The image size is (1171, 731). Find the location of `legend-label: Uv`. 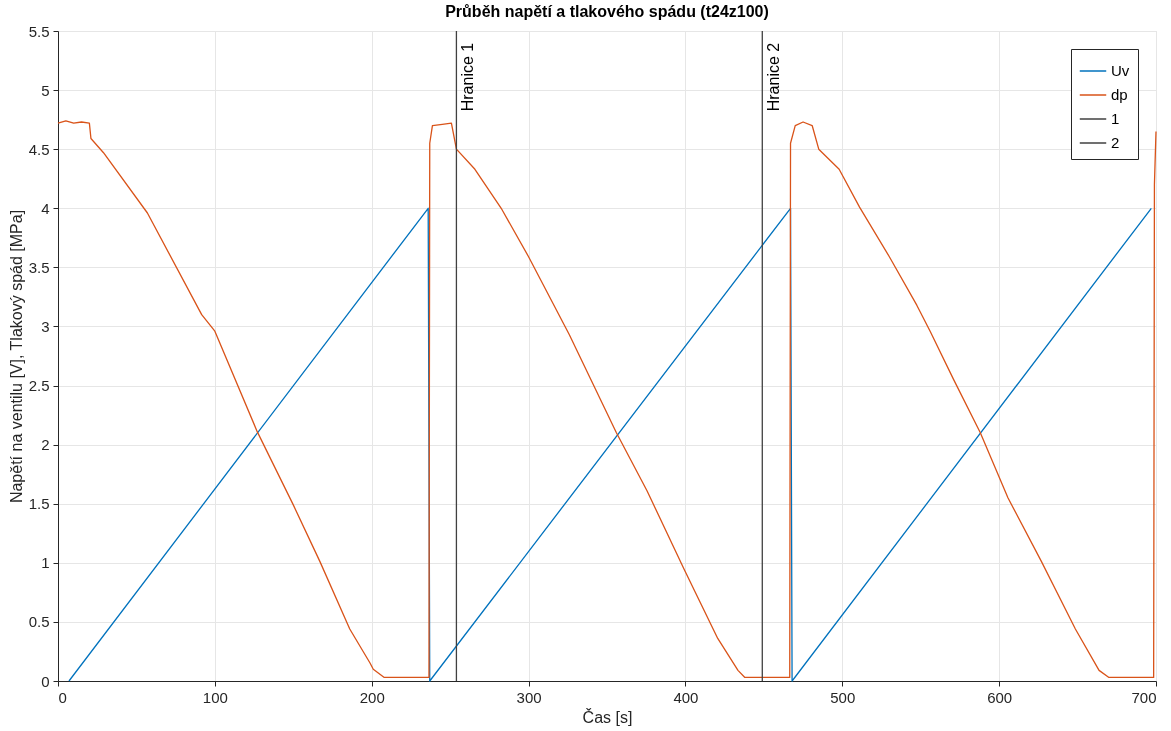

legend-label: Uv is located at coordinates (1120, 70).